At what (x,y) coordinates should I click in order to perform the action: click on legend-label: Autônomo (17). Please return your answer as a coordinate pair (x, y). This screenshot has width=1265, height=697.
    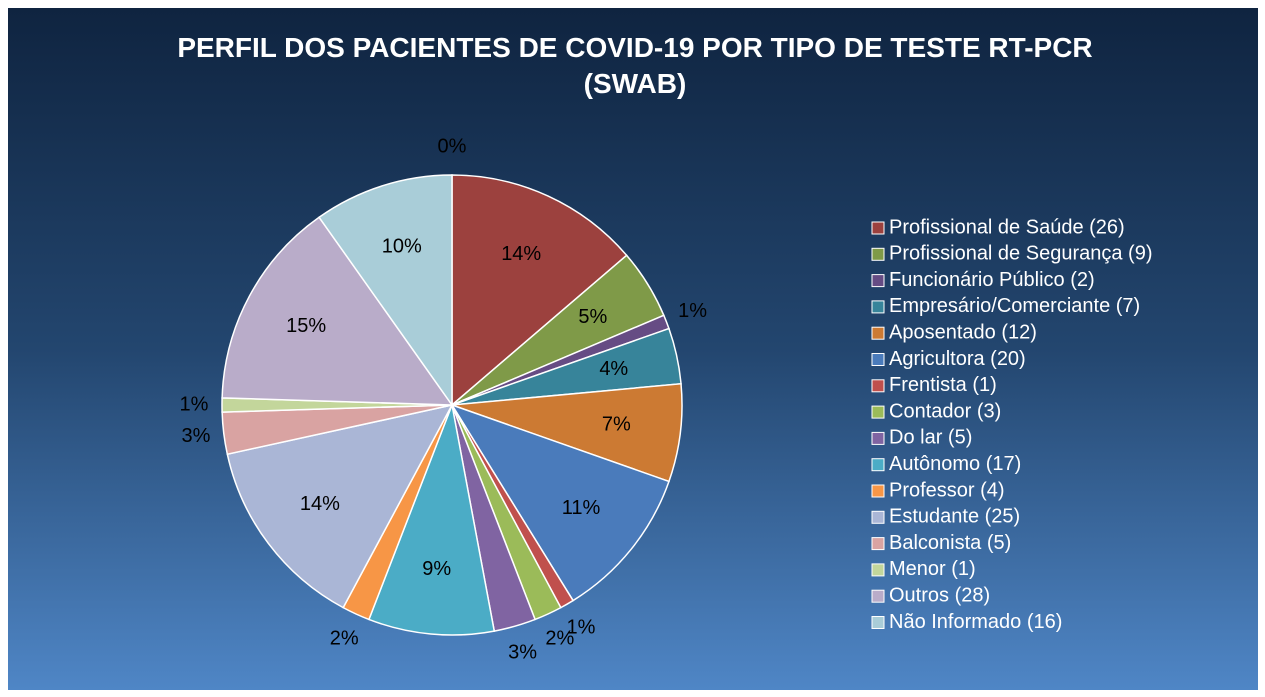
    Looking at the image, I should click on (955, 464).